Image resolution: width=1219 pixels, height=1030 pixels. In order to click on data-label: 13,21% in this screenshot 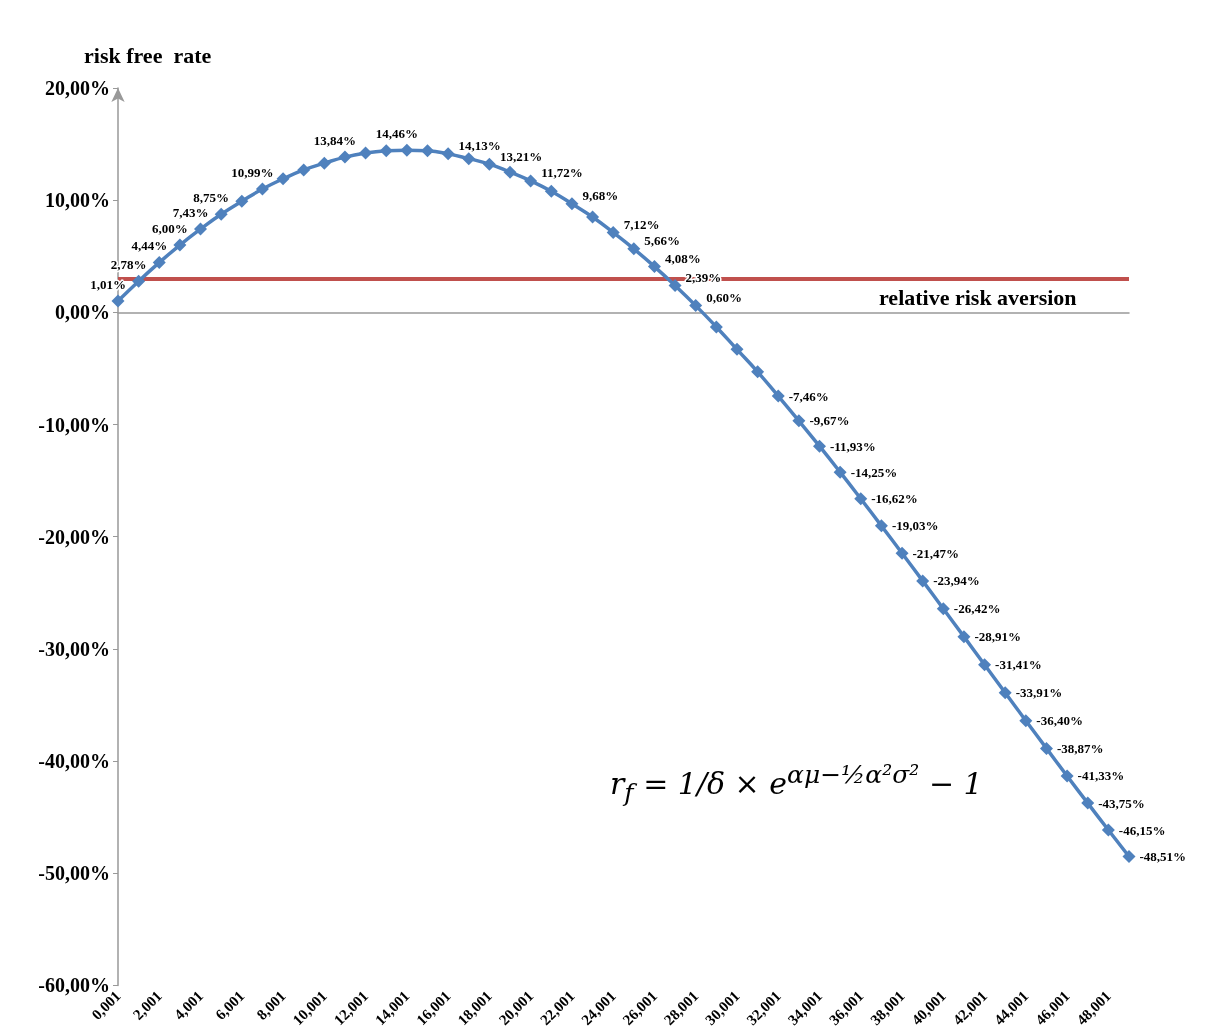, I will do `click(521, 156)`.